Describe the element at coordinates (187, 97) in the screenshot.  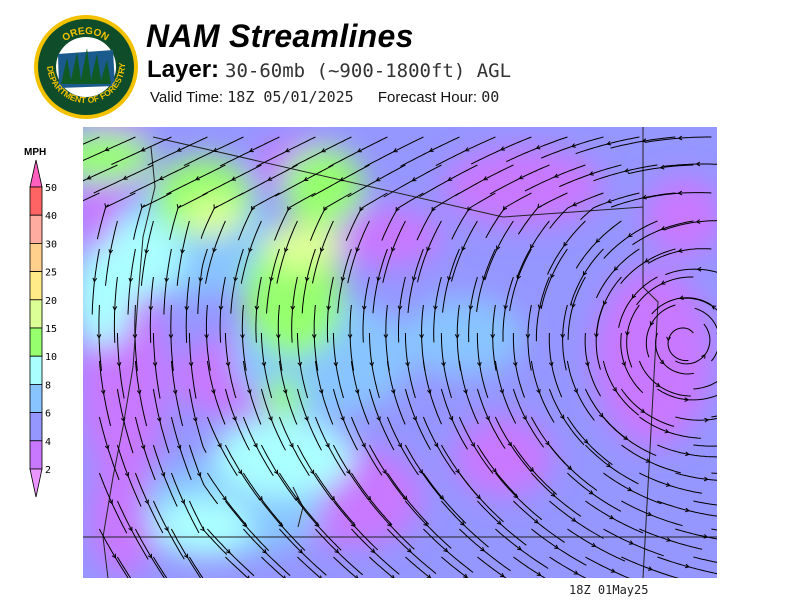
I see `valid-time-label: Valid Time:` at that location.